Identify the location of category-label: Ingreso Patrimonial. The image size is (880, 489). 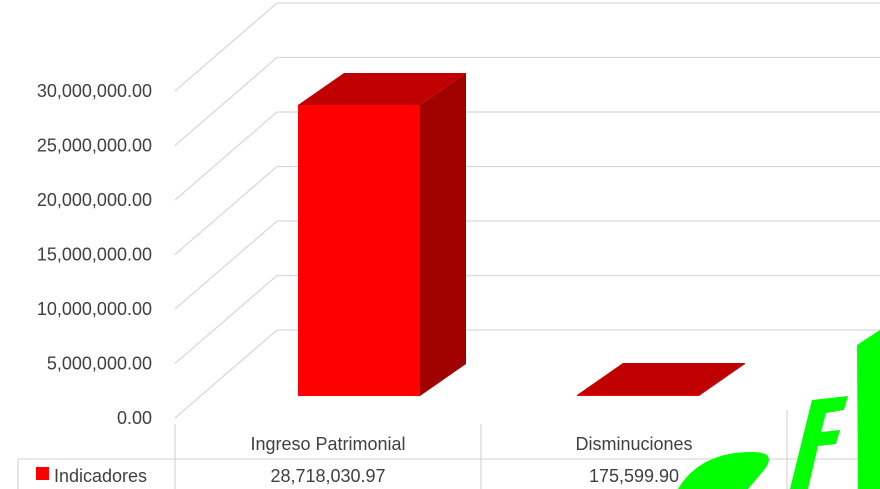
(327, 444).